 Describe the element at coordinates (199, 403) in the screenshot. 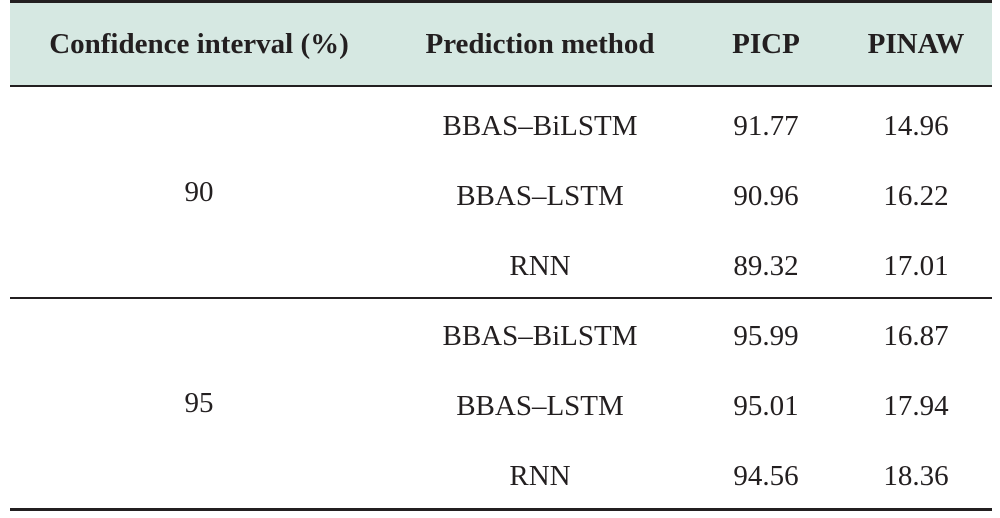

I see `confidence-cell: 95` at that location.